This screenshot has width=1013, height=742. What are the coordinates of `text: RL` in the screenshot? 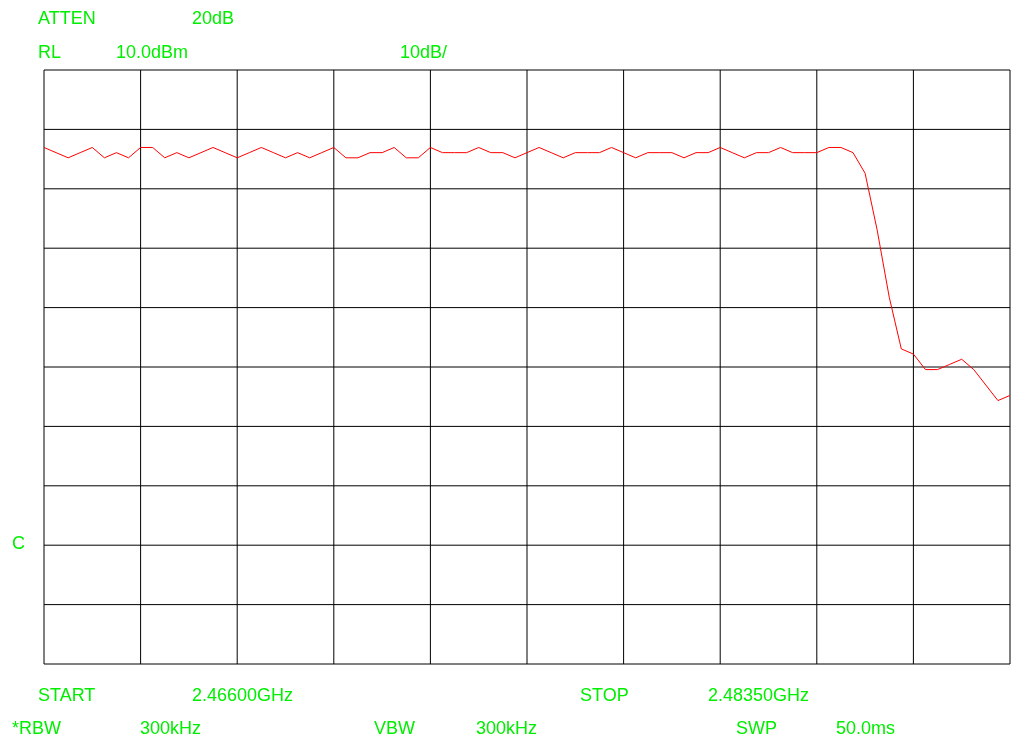 It's located at (50, 52).